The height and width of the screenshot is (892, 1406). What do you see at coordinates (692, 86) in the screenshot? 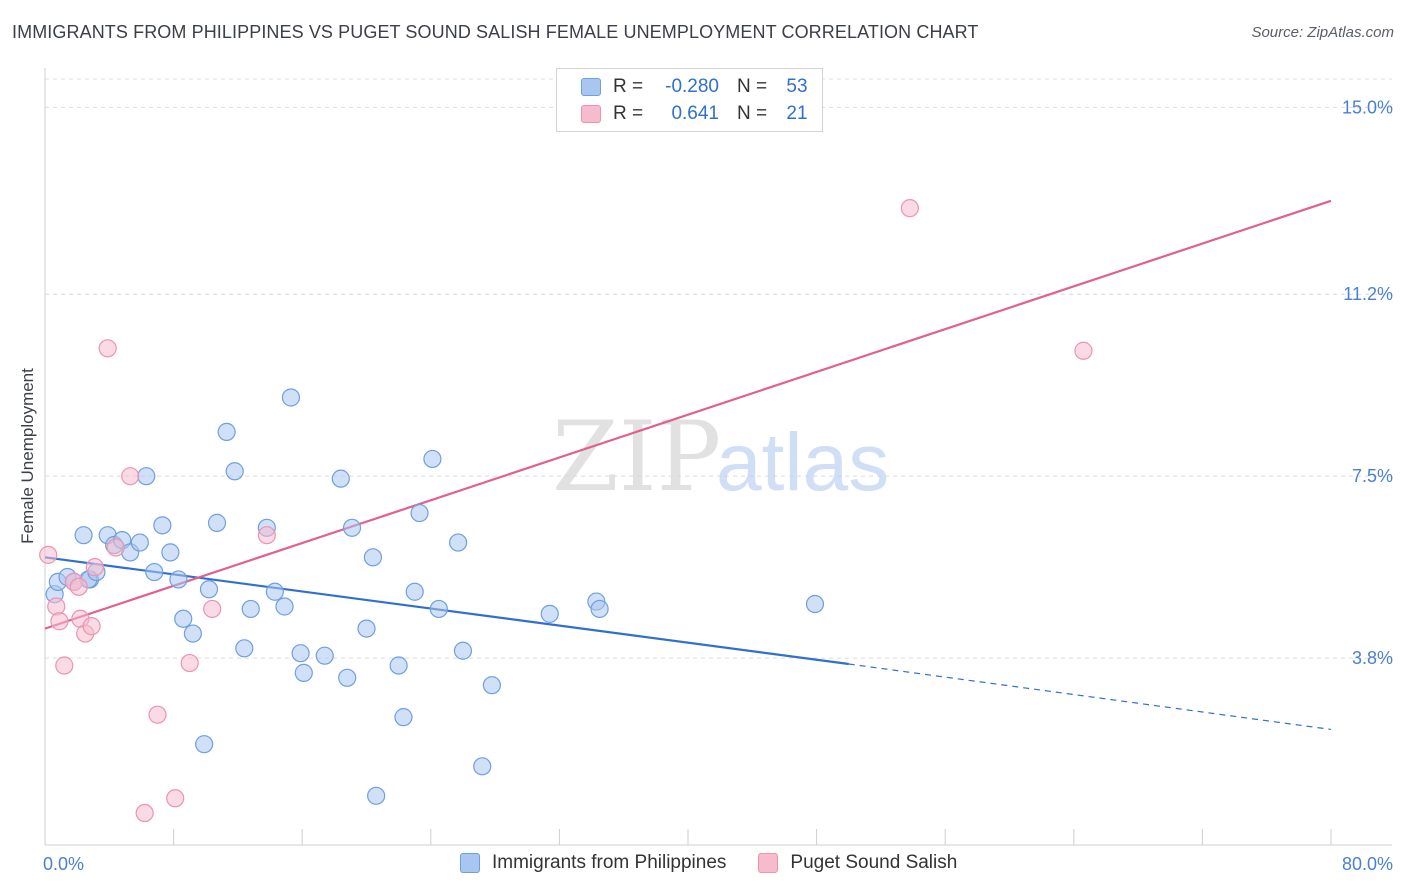
I see `legend-r-value: -0.280` at bounding box center [692, 86].